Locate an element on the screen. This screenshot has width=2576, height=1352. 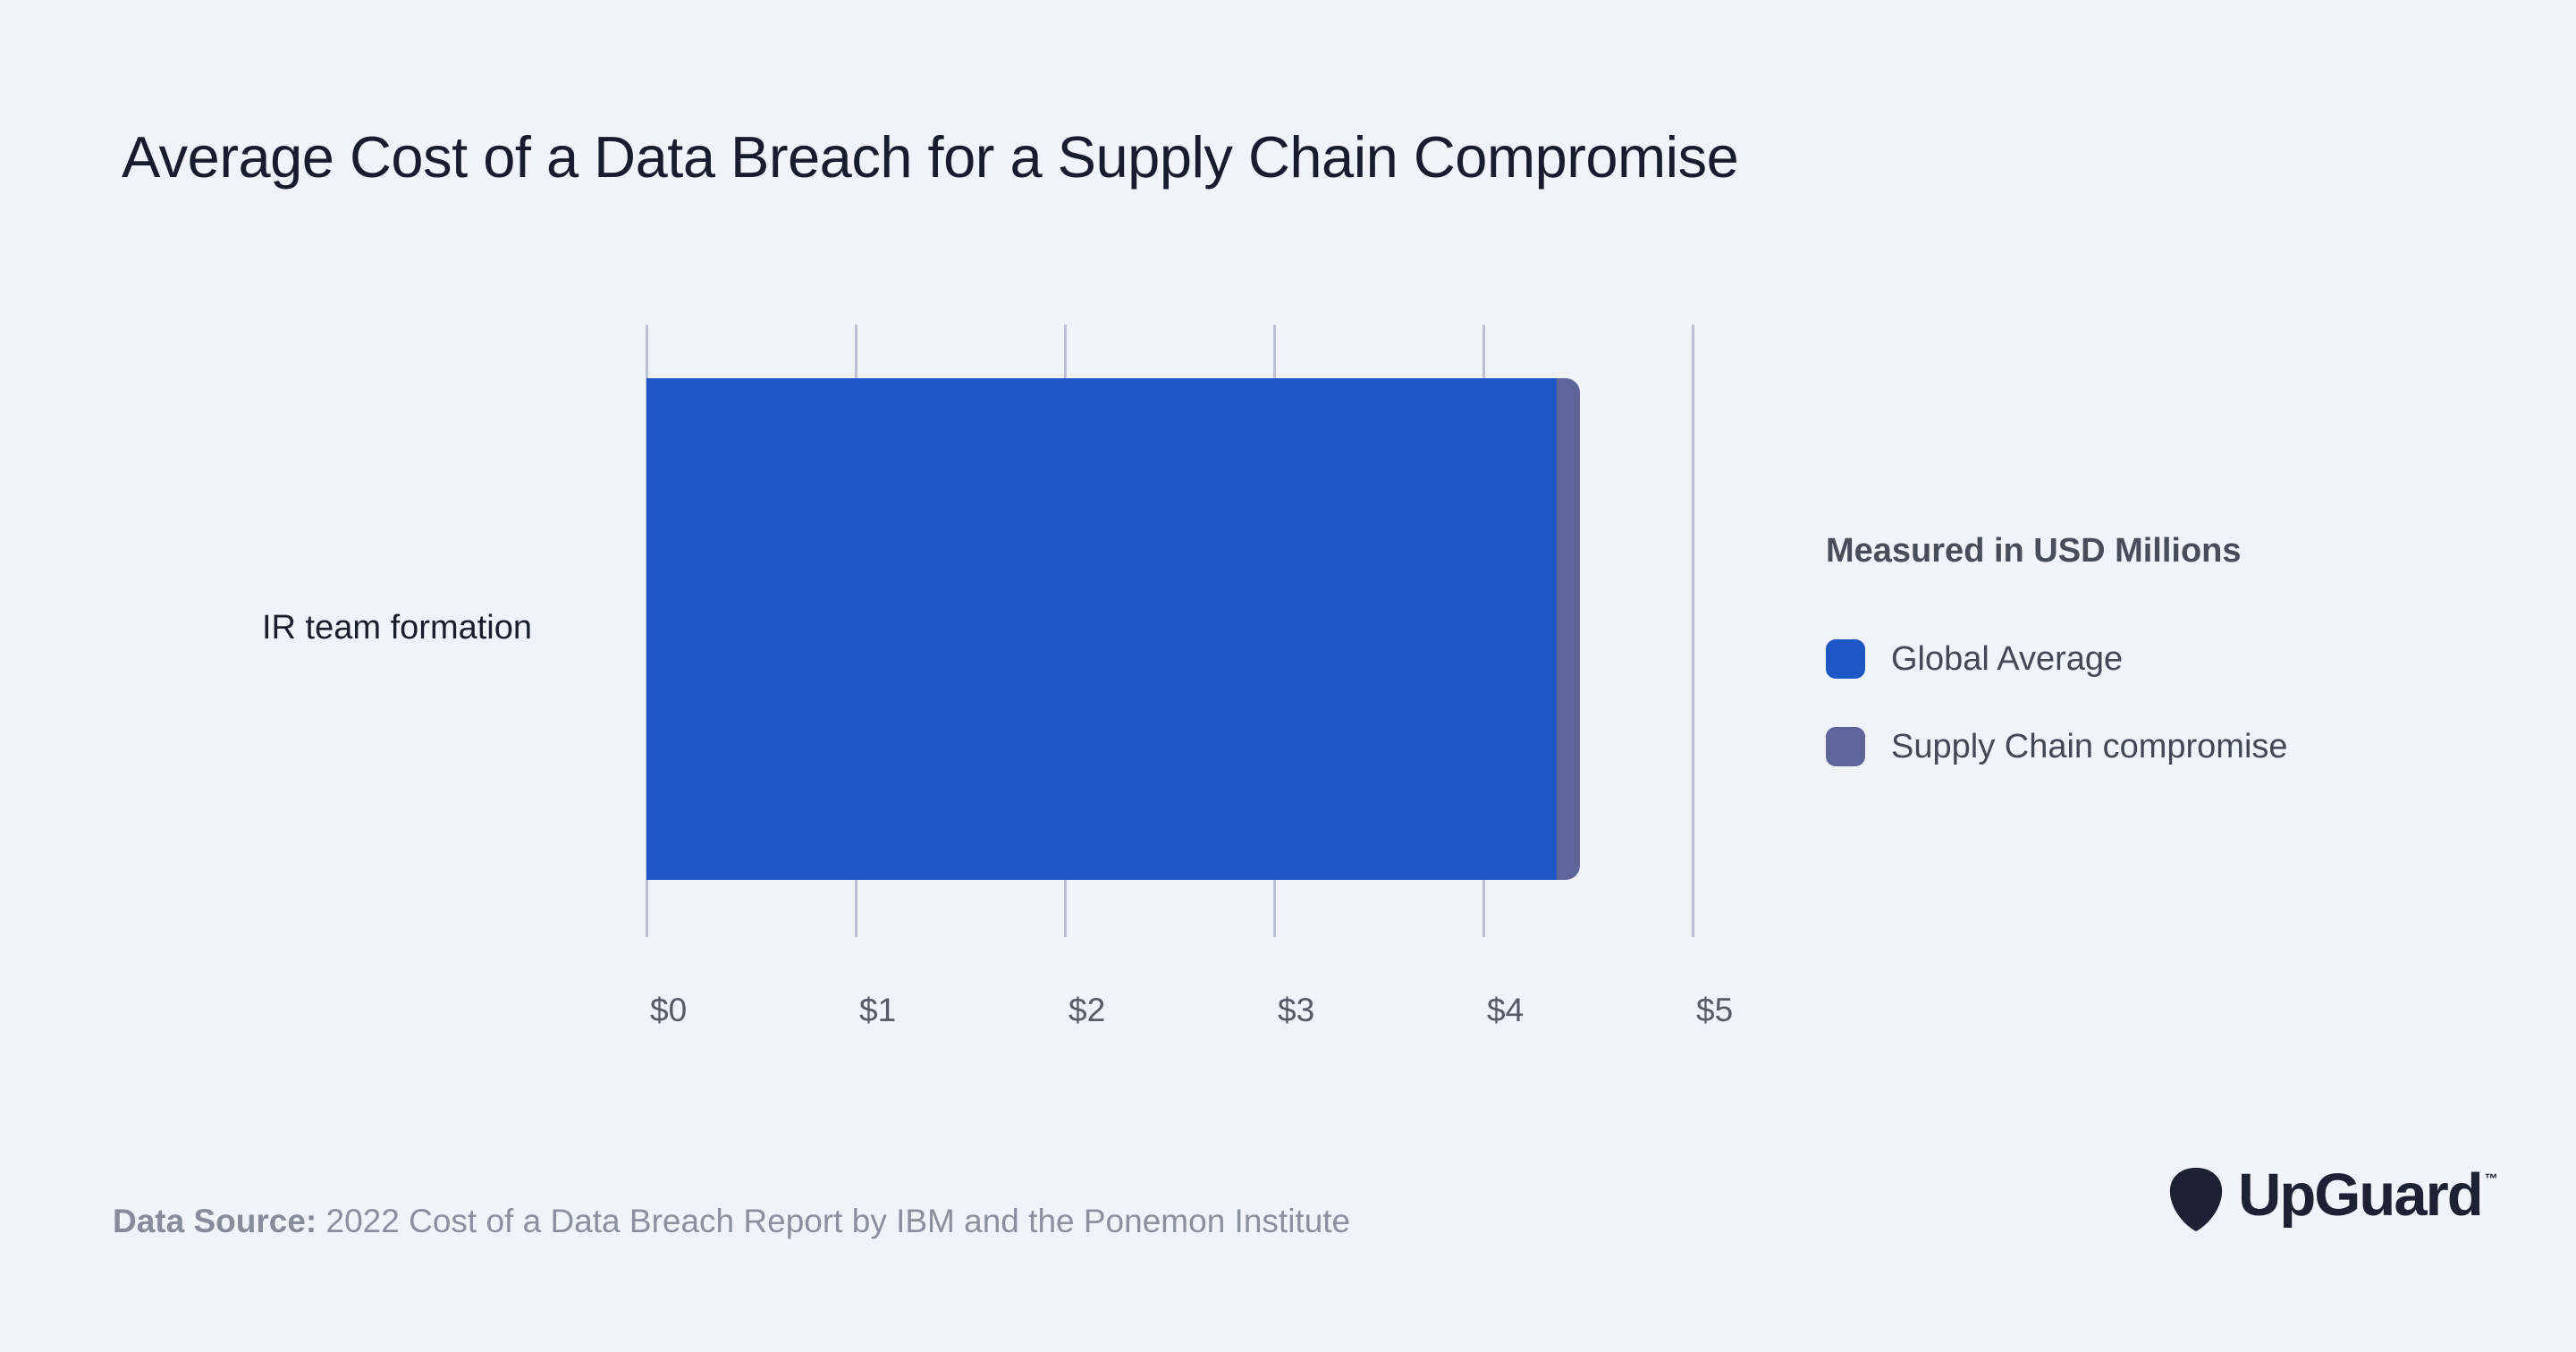
bar-global-average is located at coordinates (1101, 629).